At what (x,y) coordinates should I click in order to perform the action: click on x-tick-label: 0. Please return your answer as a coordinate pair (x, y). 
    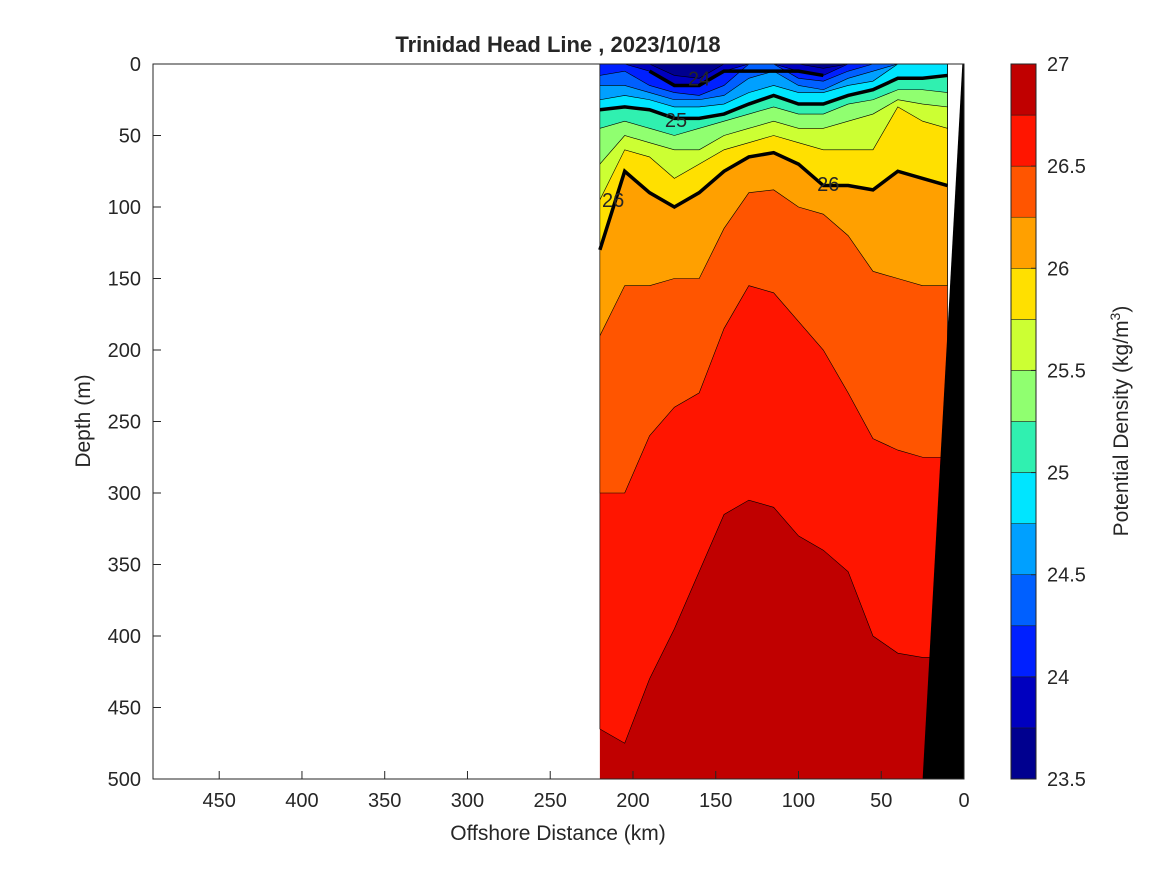
    Looking at the image, I should click on (963, 801).